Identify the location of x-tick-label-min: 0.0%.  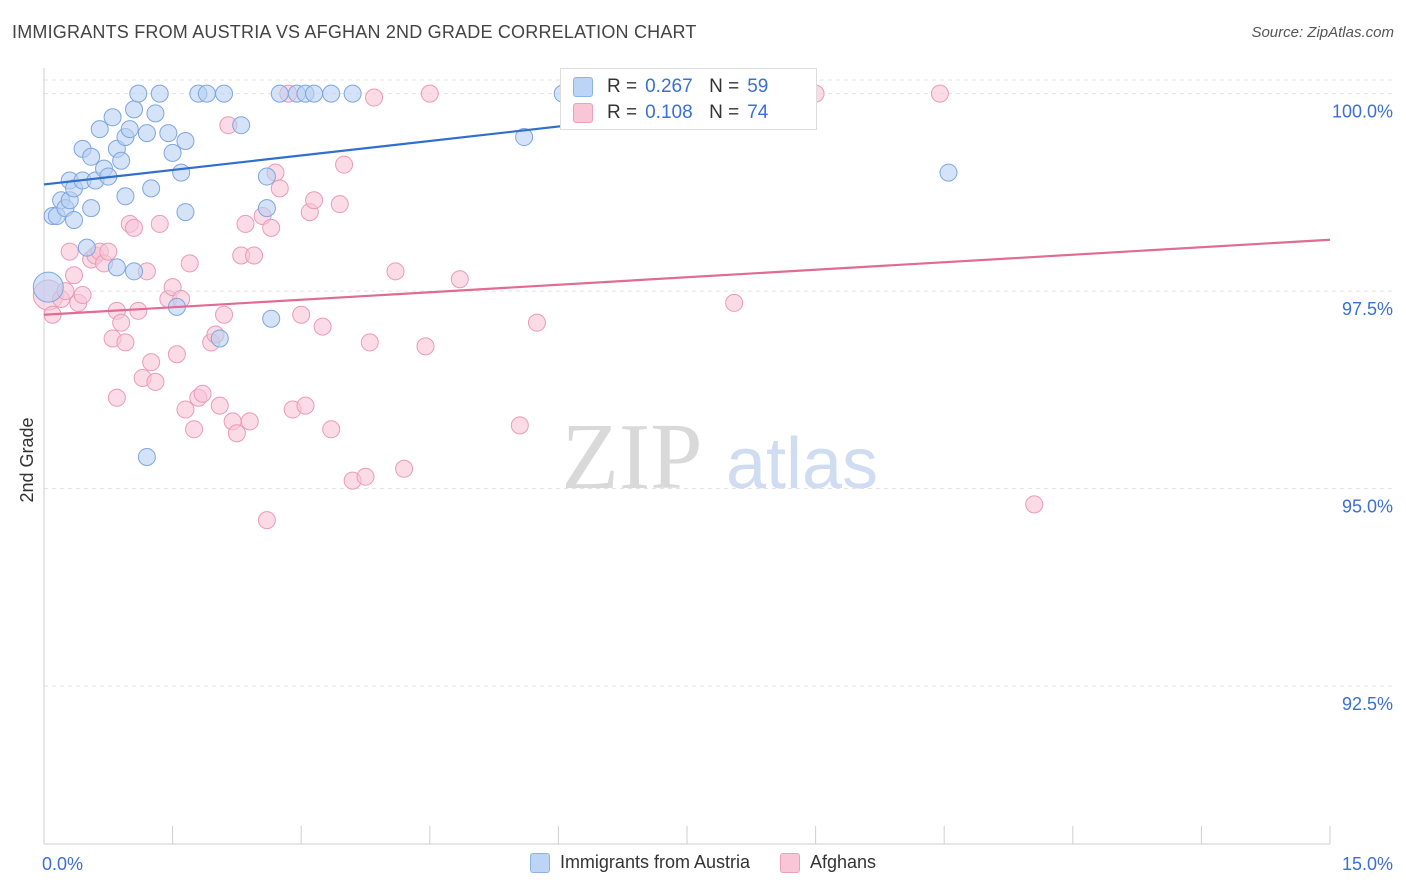
(62, 864).